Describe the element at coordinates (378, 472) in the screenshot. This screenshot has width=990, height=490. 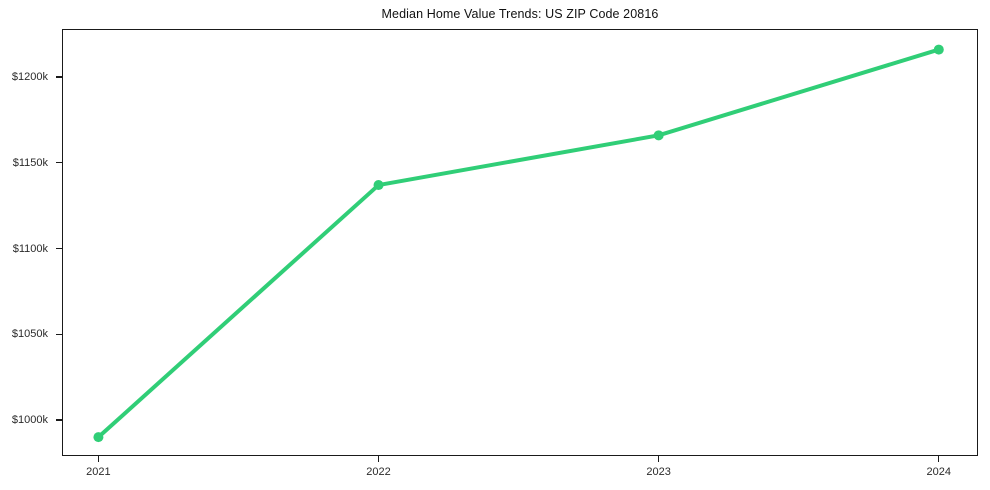
I see `x-tick-label: 2022` at that location.